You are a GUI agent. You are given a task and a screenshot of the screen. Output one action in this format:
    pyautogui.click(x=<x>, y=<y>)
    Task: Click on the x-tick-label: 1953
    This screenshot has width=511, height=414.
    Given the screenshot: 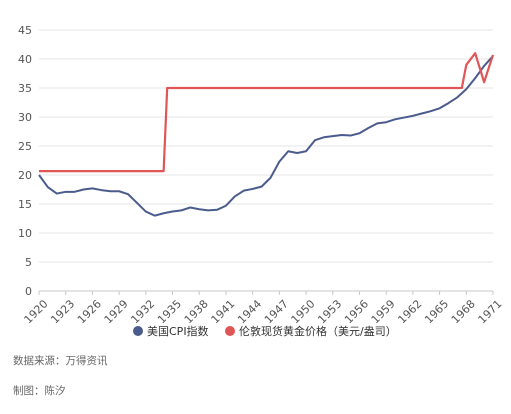 What is the action you would take?
    pyautogui.click(x=329, y=311)
    